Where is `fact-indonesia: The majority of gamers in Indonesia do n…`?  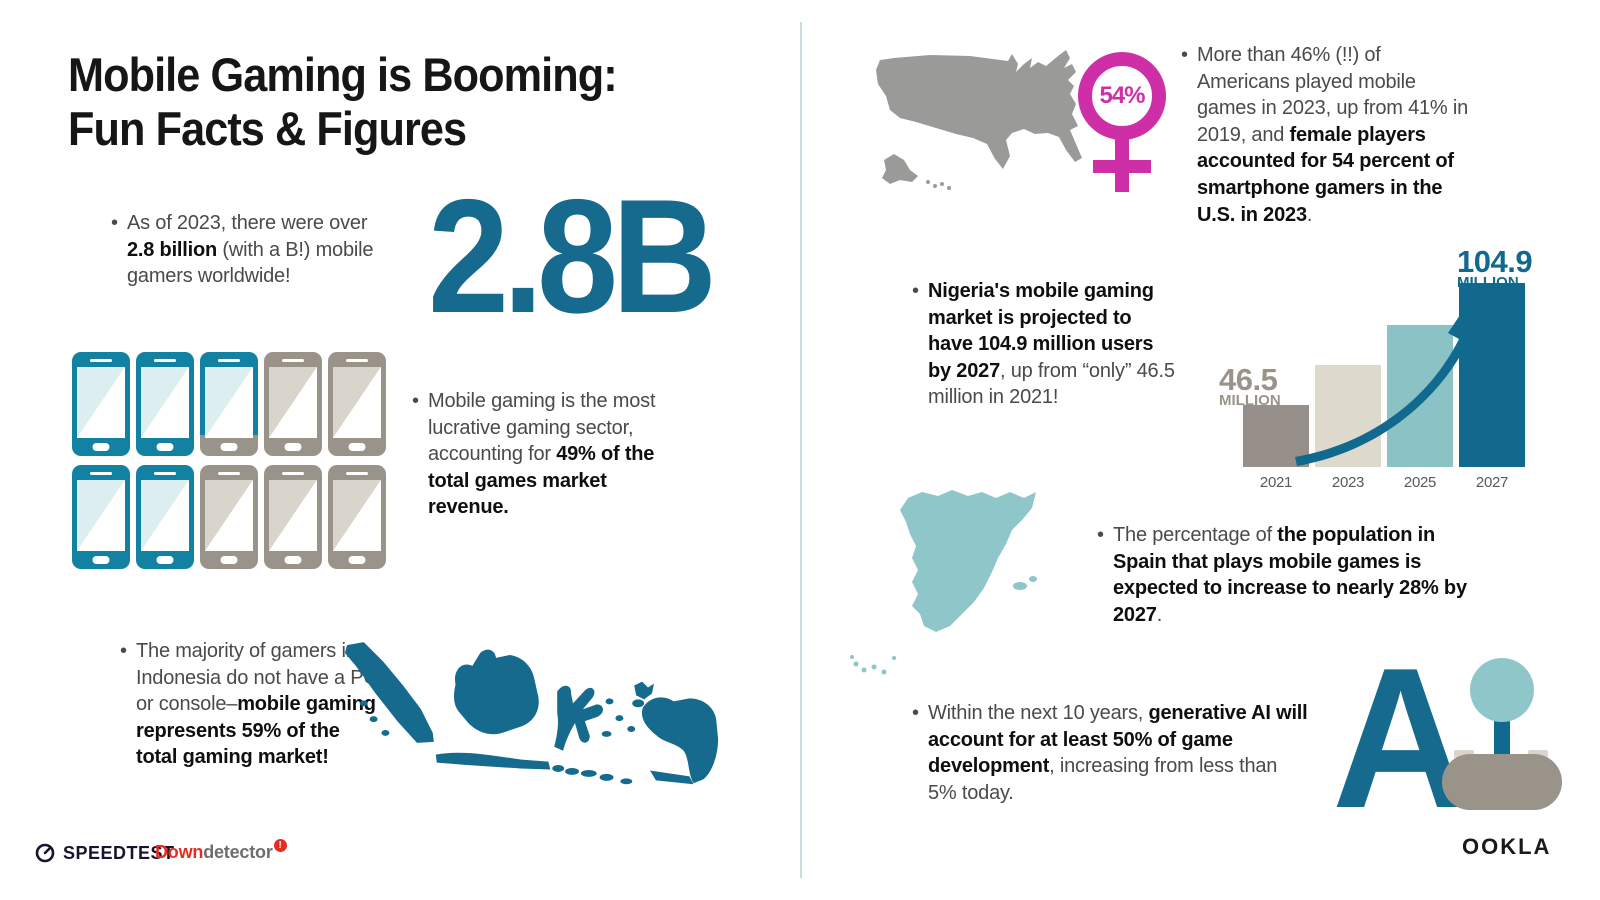
fact-indonesia: The majority of gamers in Indonesia do n… is located at coordinates (249, 704).